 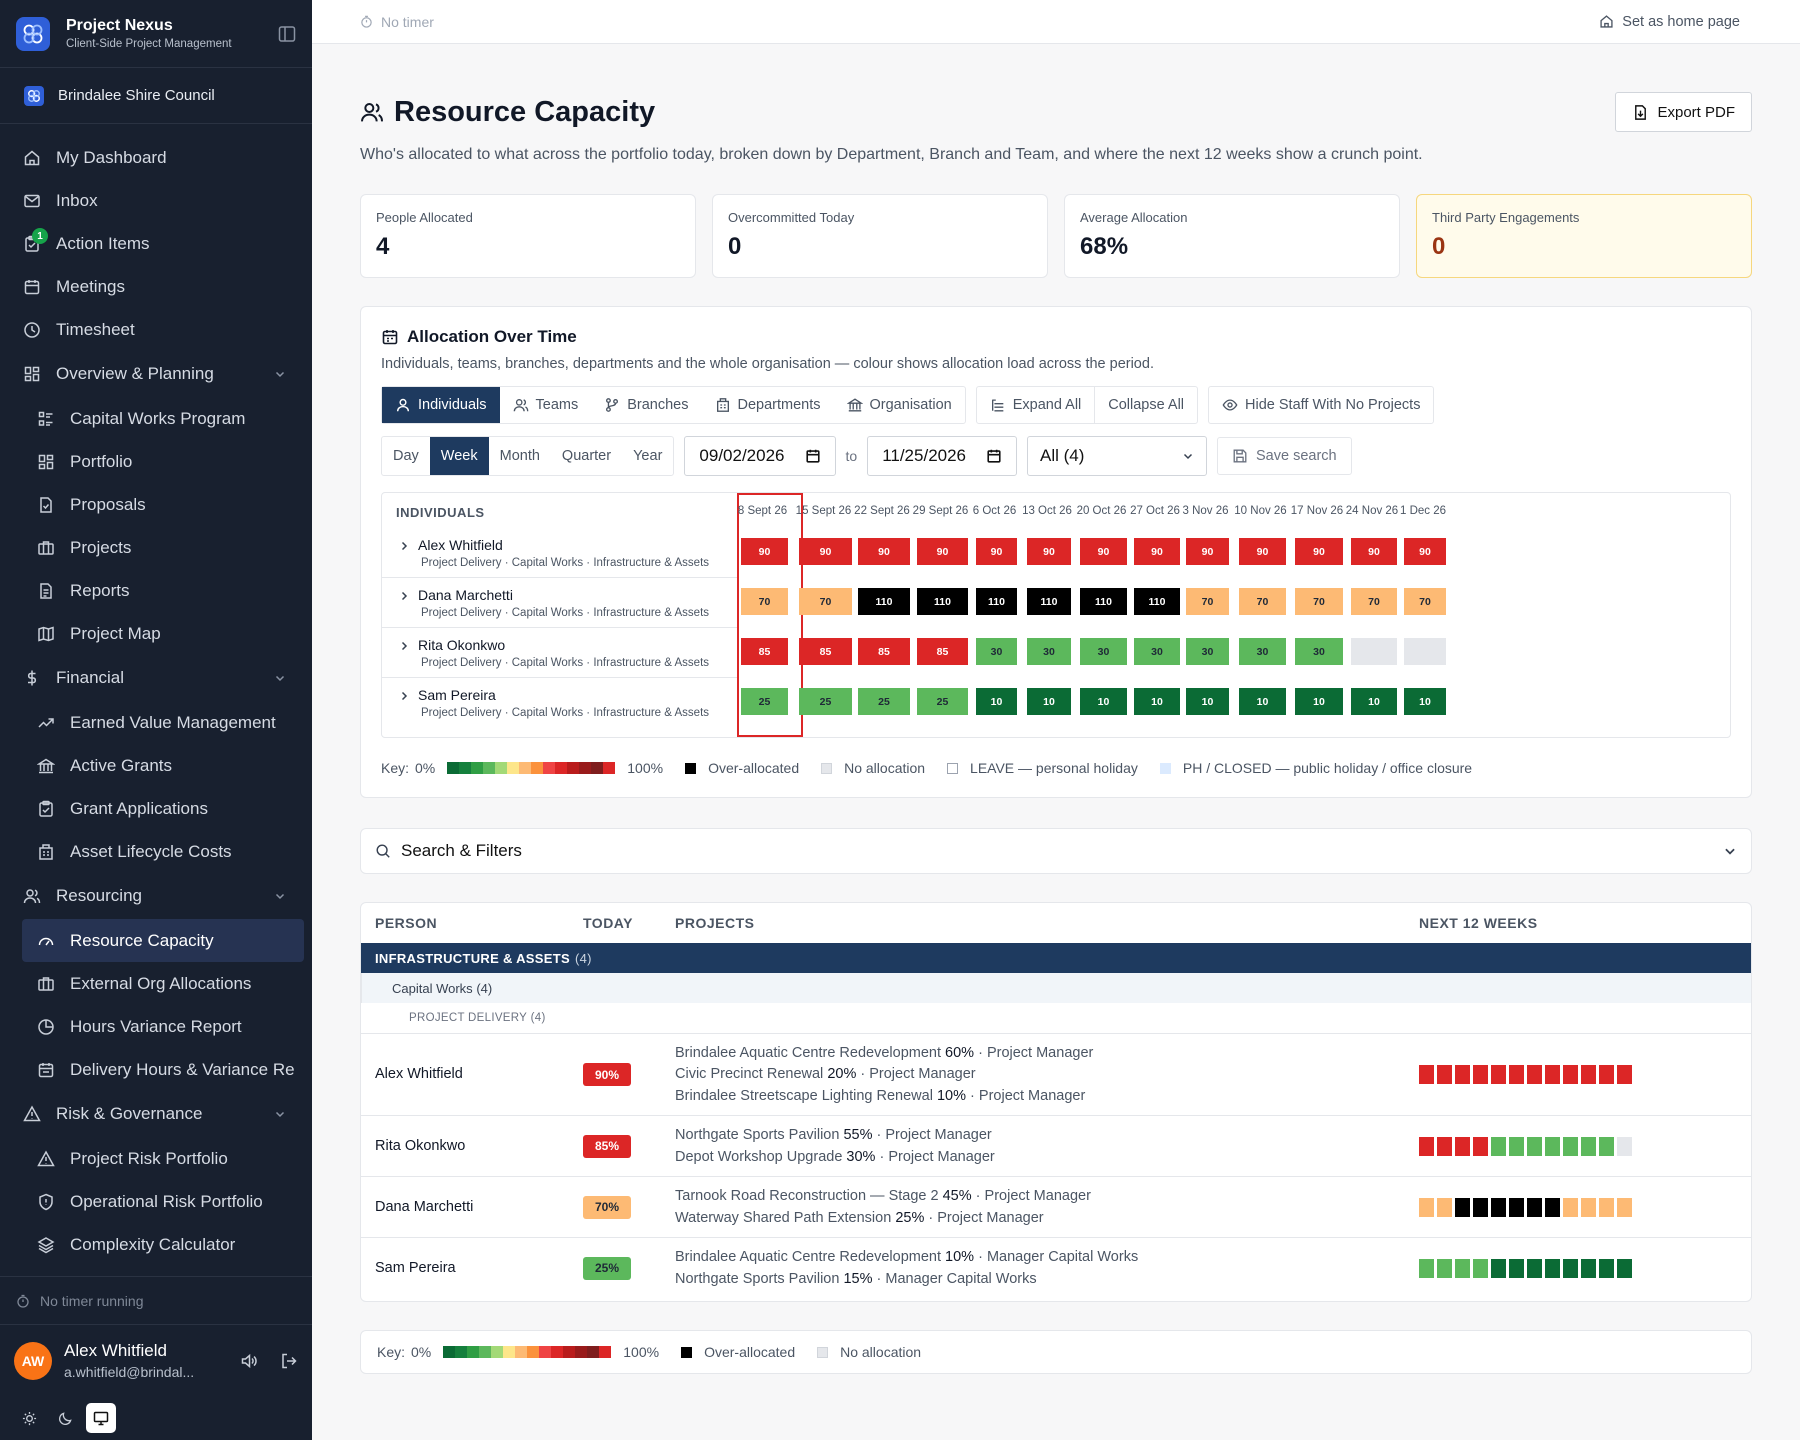 I want to click on nav-meetings: Meetings, so click(x=156, y=286).